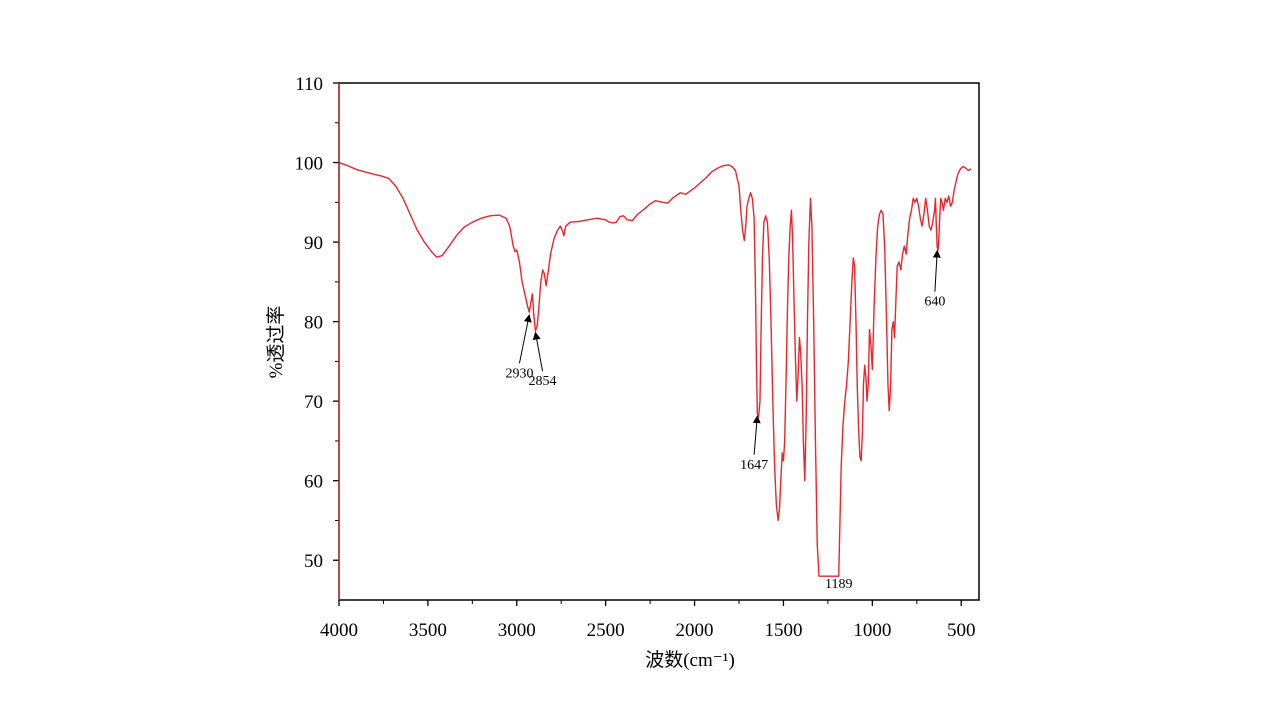  Describe the element at coordinates (313, 243) in the screenshot. I see `y-tick-label: 90` at that location.